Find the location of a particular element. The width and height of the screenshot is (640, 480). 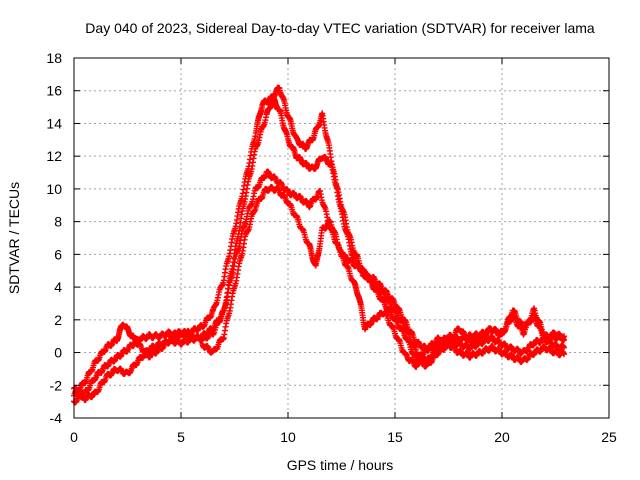

y-tick-label: 6 is located at coordinates (58, 254).